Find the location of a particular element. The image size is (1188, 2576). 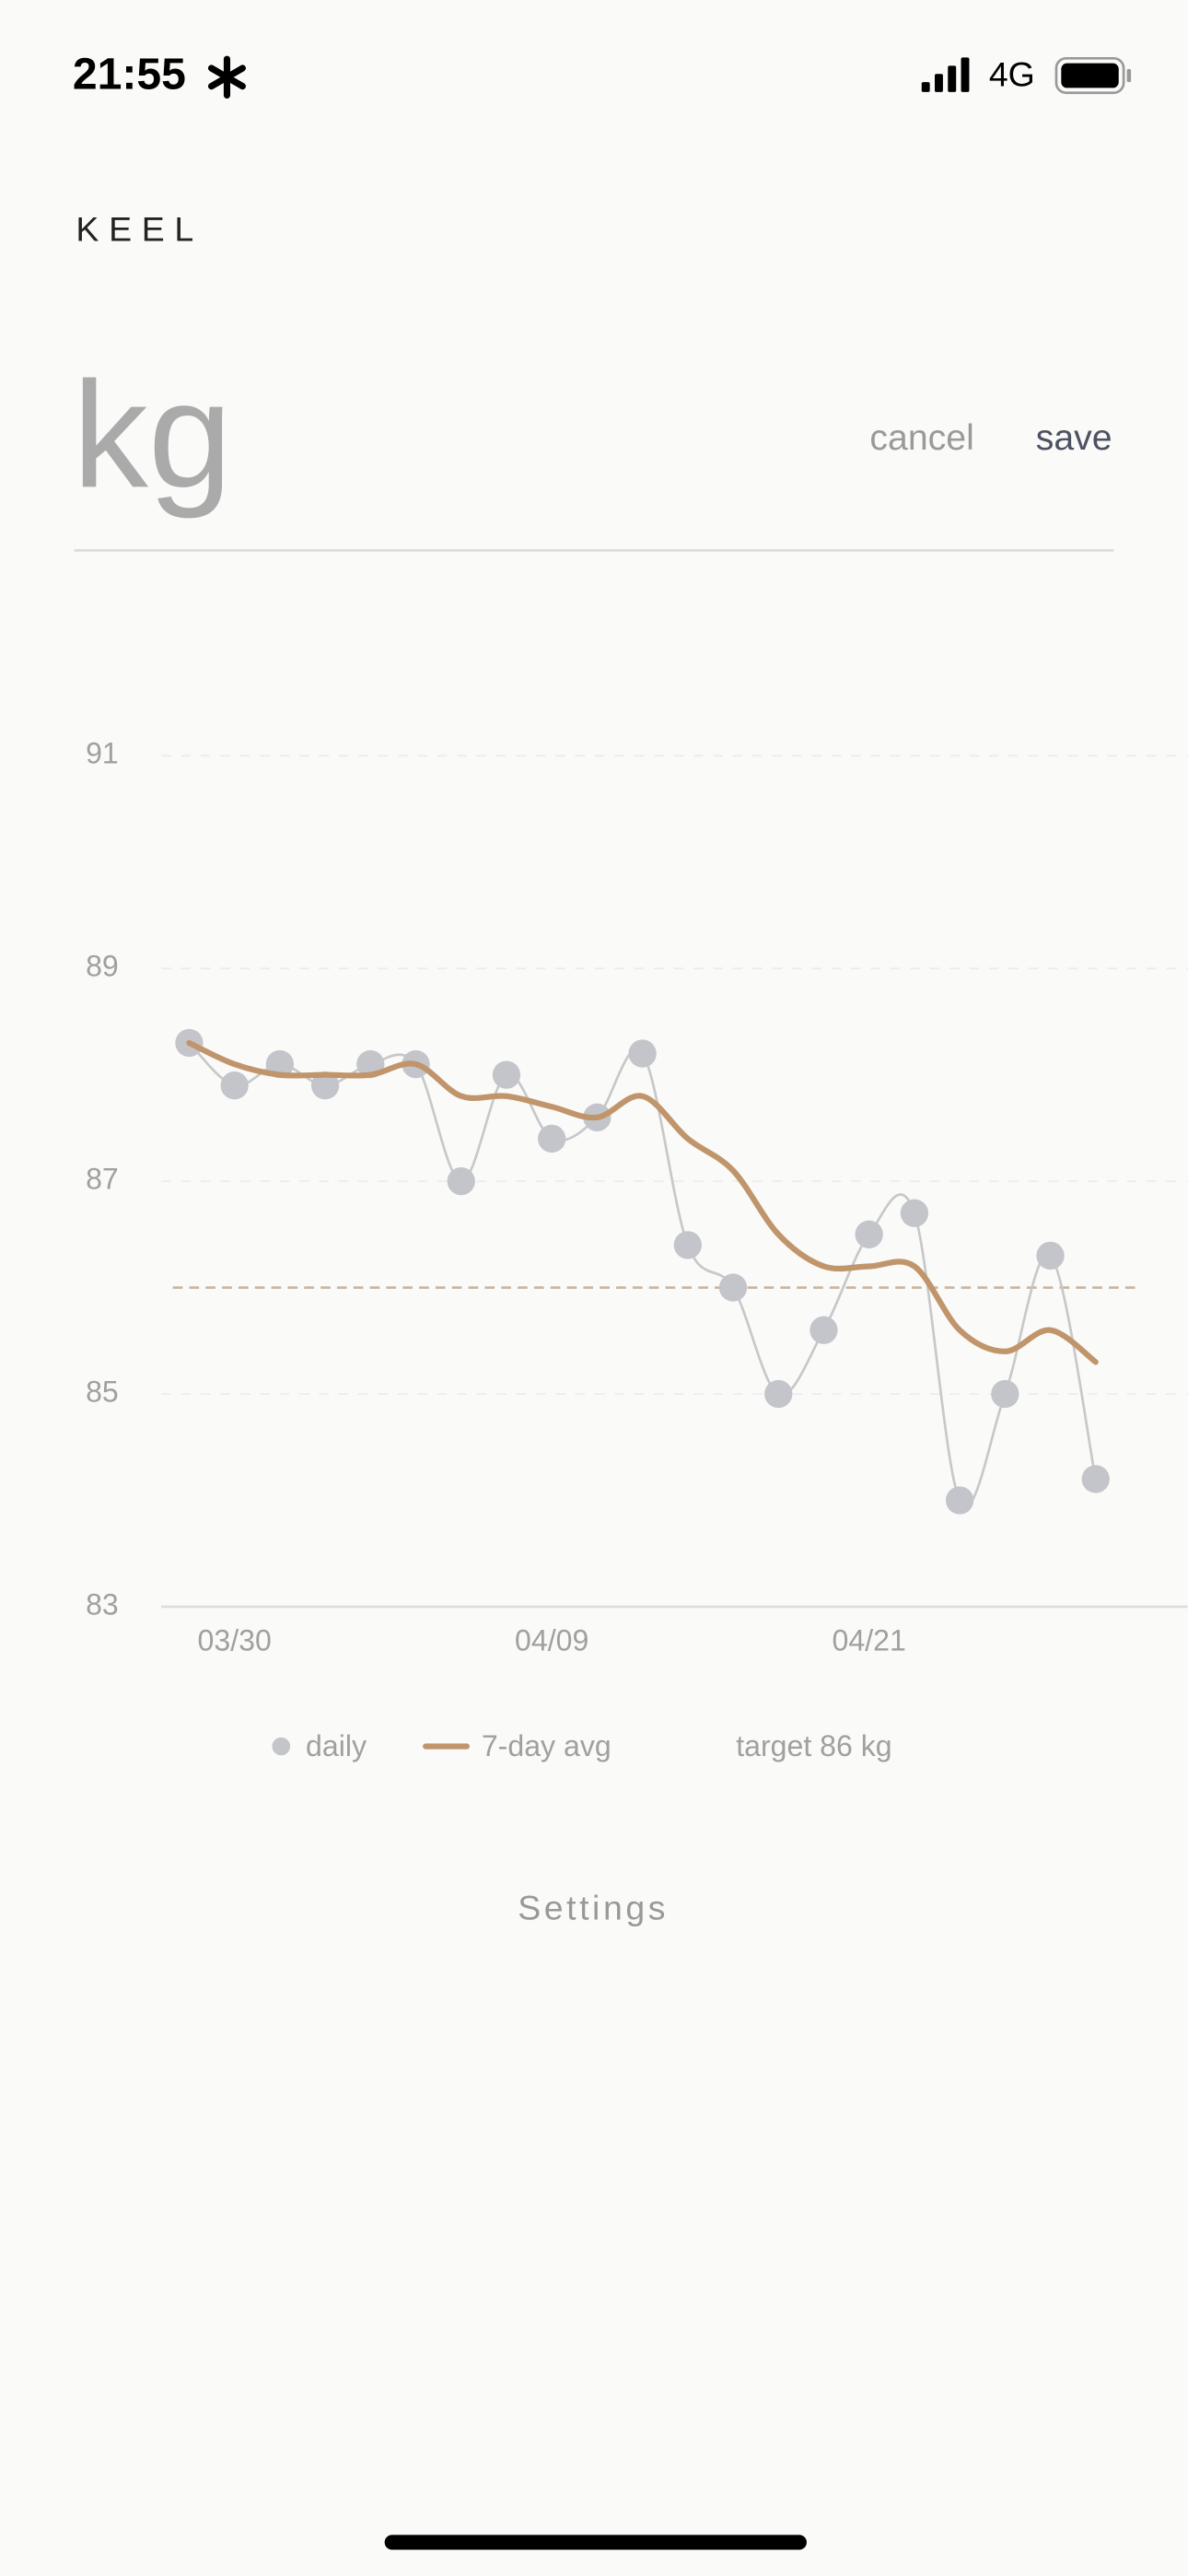

legend-label: daily is located at coordinates (336, 1745).